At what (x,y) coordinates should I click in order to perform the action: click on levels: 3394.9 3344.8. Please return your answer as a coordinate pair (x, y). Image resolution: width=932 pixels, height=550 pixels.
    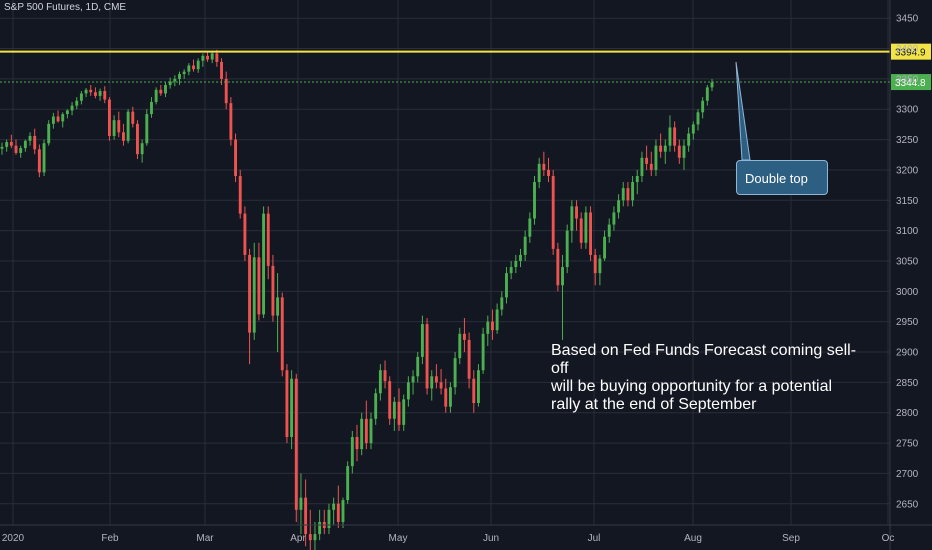
    Looking at the image, I should click on (465, 67).